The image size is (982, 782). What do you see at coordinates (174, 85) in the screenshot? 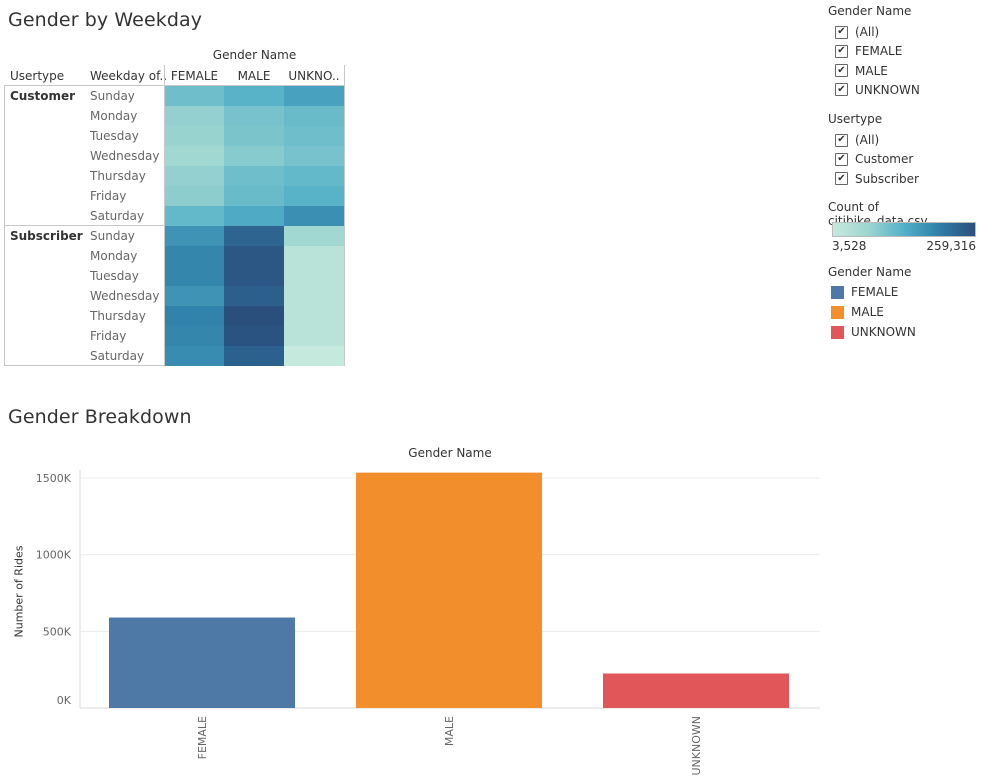
I see `heatmap-header-divider` at bounding box center [174, 85].